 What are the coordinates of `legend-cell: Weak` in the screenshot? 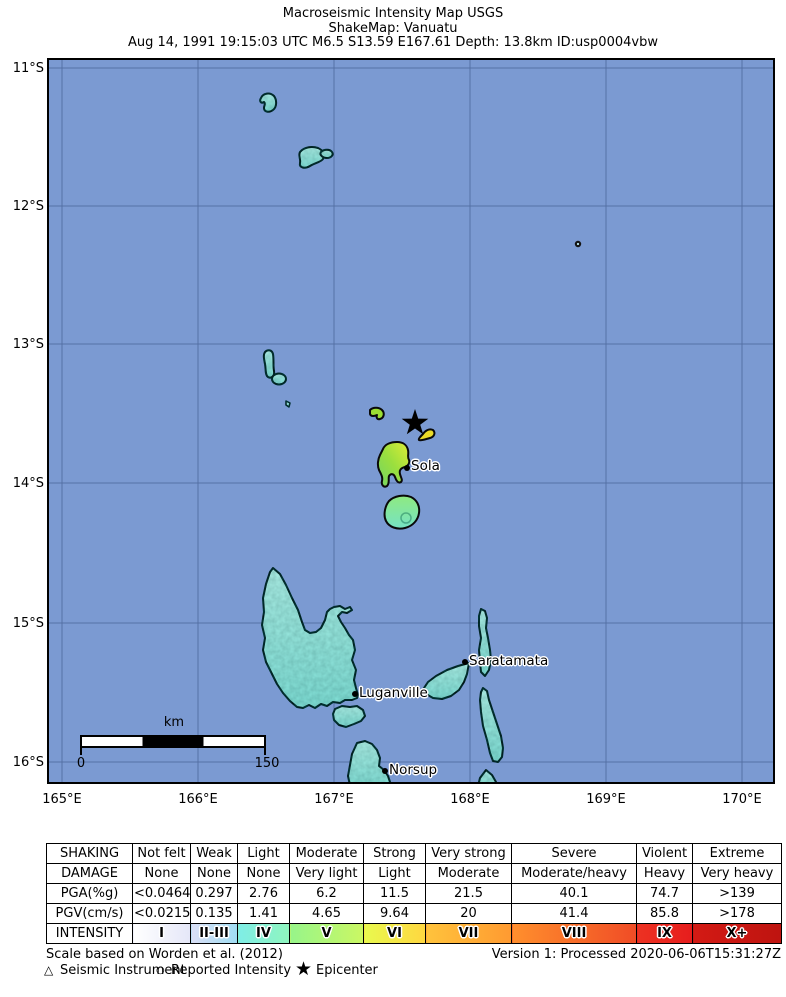 It's located at (214, 853).